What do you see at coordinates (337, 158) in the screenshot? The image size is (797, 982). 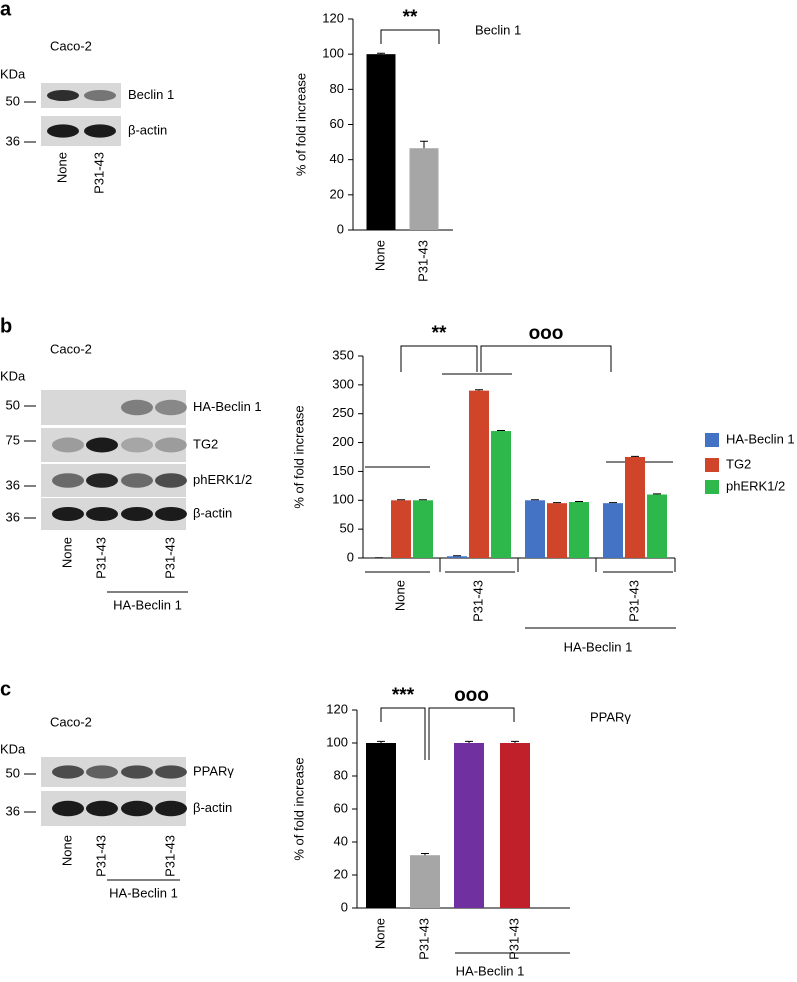 I see `y-tick-label: 40` at bounding box center [337, 158].